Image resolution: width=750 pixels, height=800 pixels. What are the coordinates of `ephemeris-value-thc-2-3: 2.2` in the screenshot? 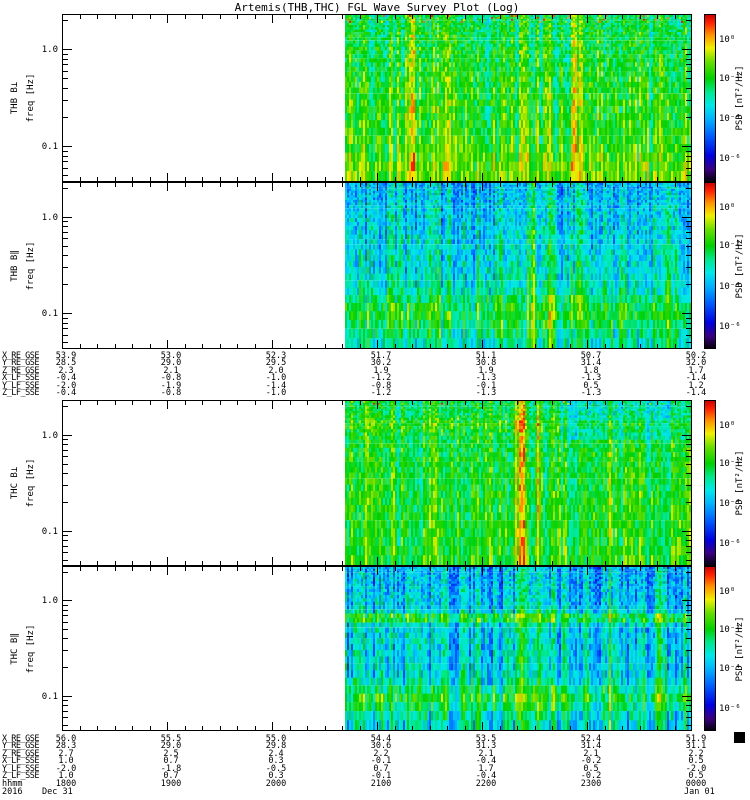 It's located at (381, 754).